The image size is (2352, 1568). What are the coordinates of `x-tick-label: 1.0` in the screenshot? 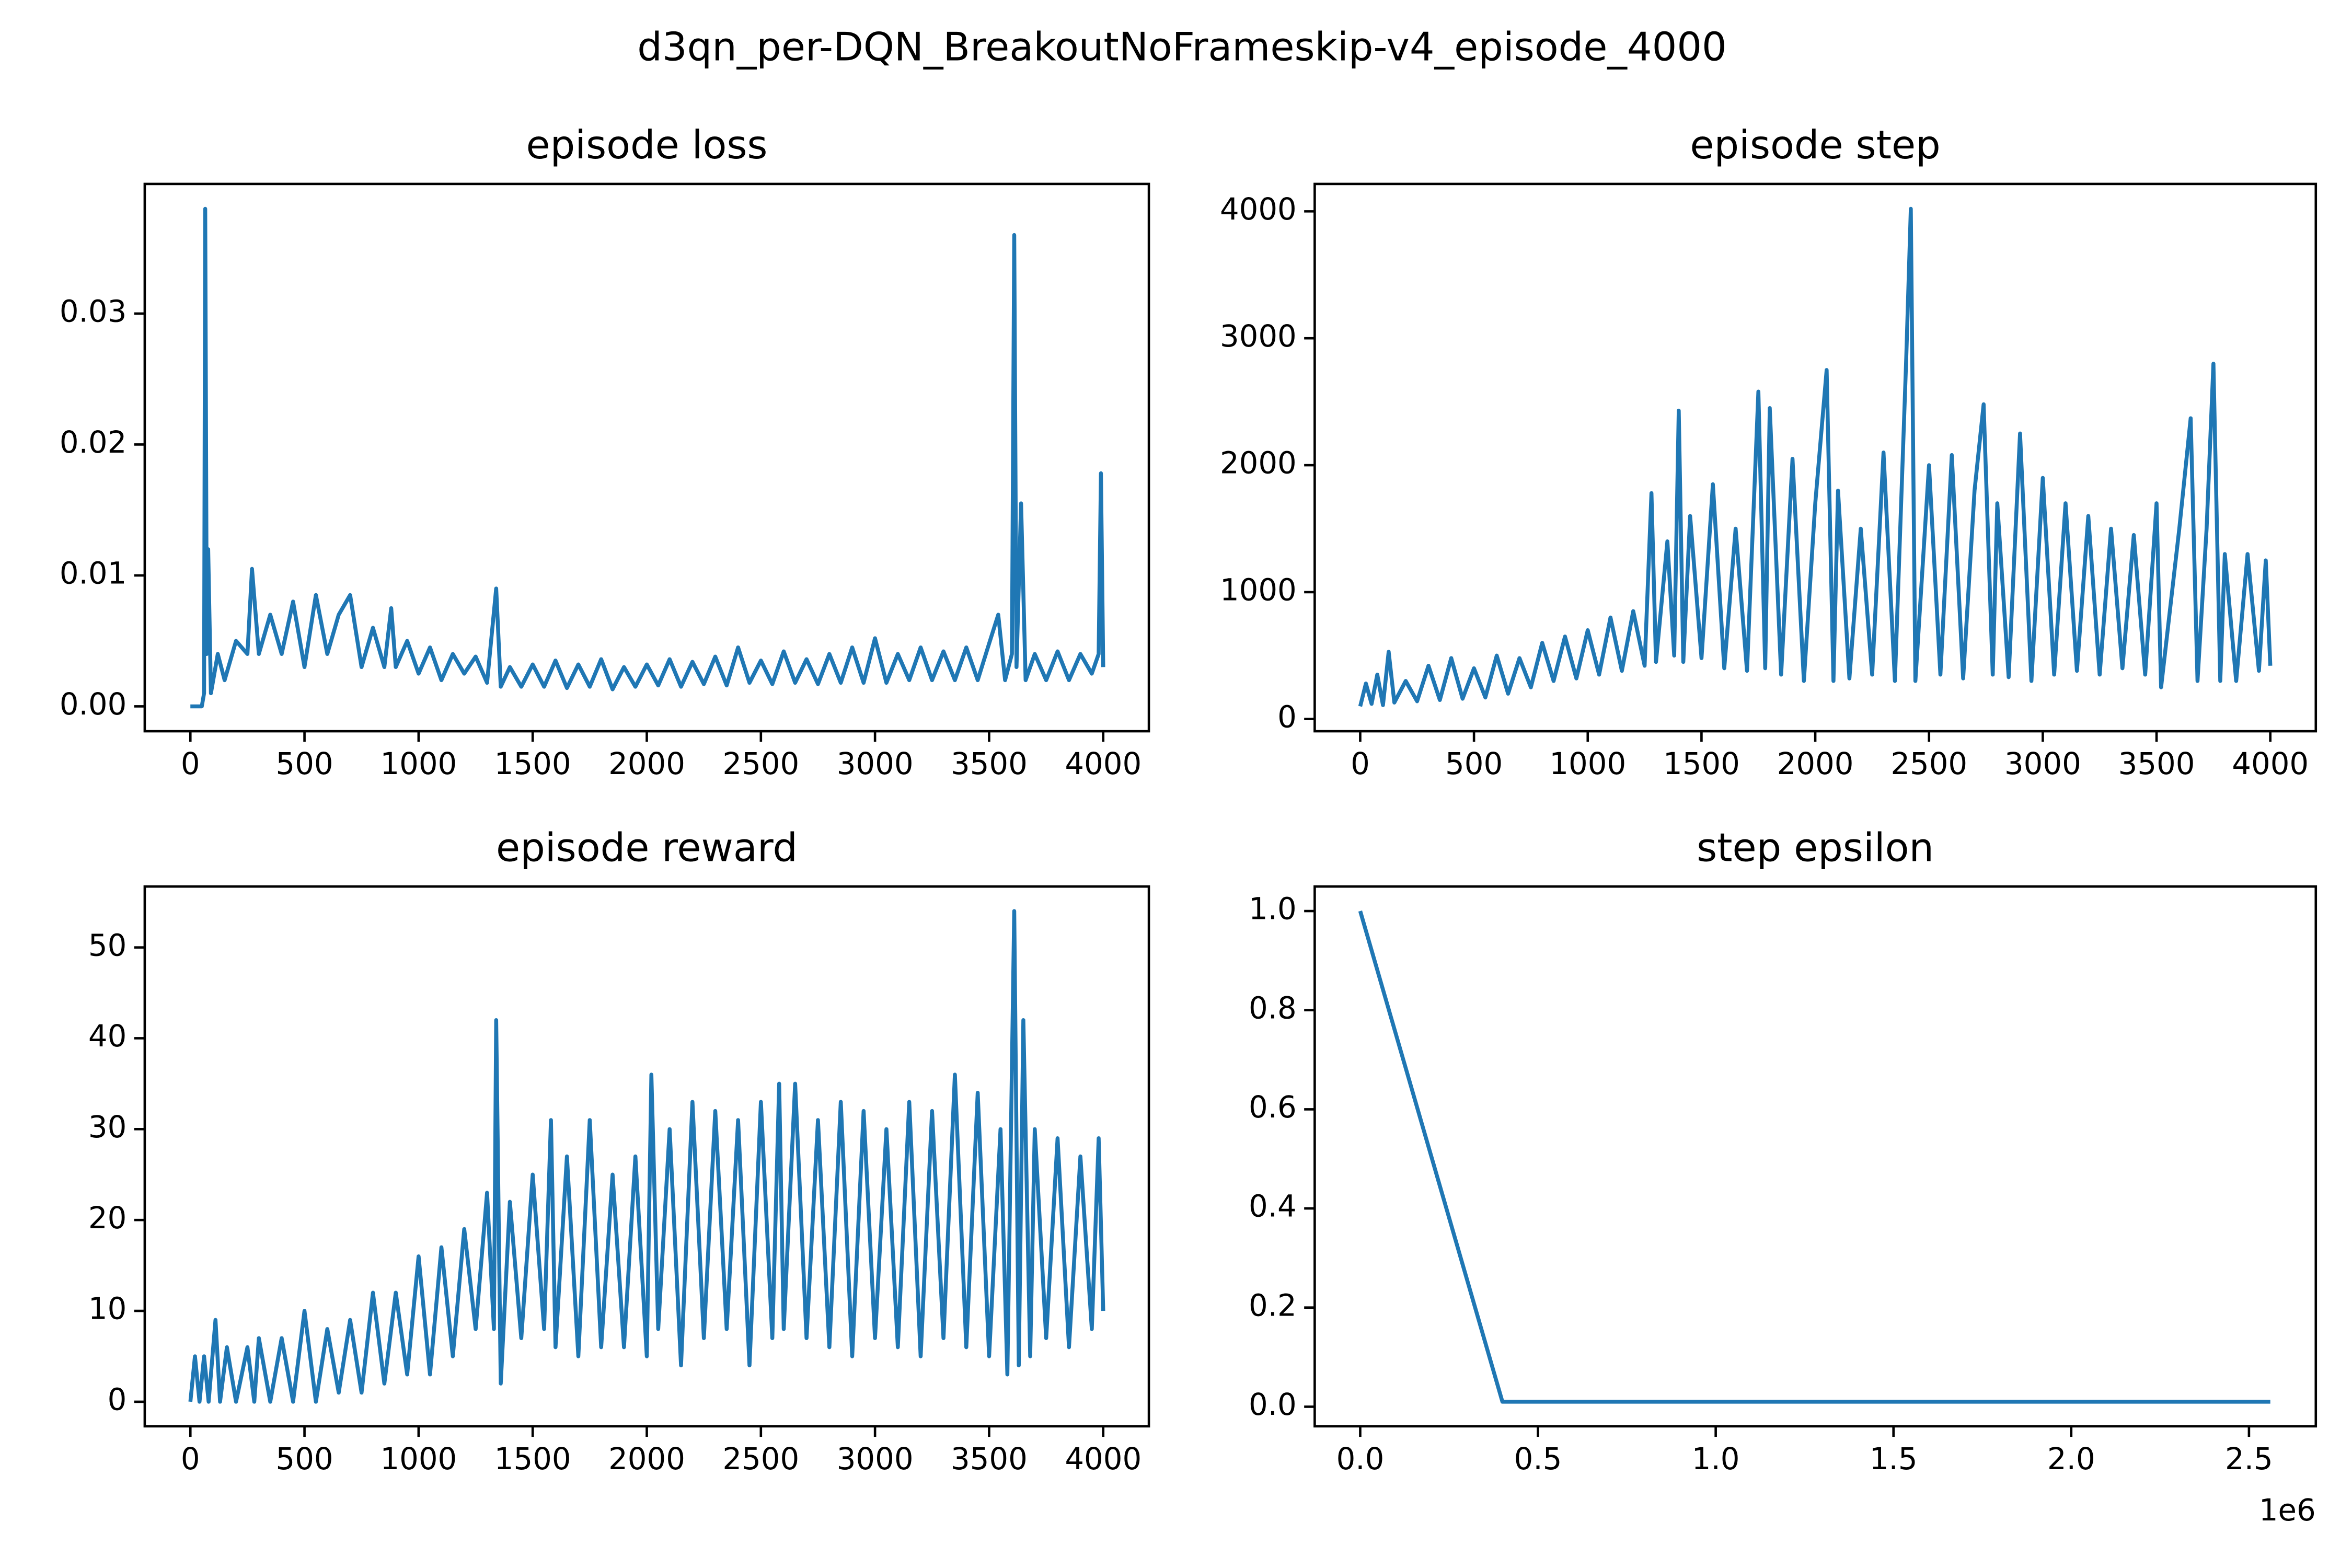 It's located at (1716, 1459).